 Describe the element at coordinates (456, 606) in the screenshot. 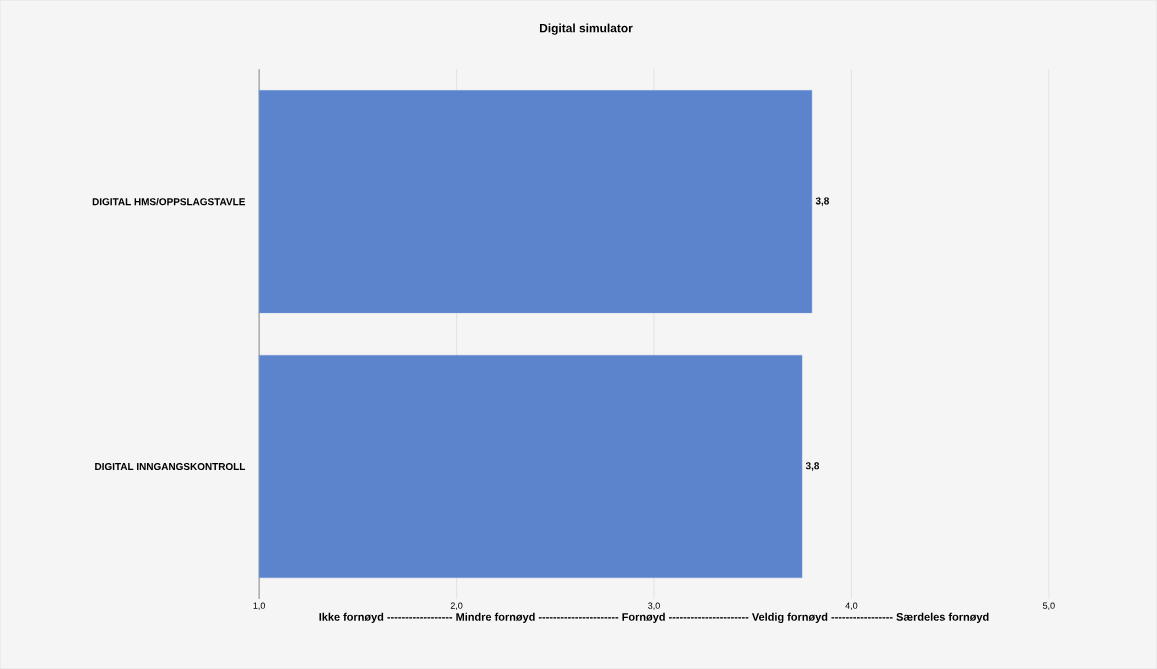

I see `x-tick-label: 2,0` at that location.